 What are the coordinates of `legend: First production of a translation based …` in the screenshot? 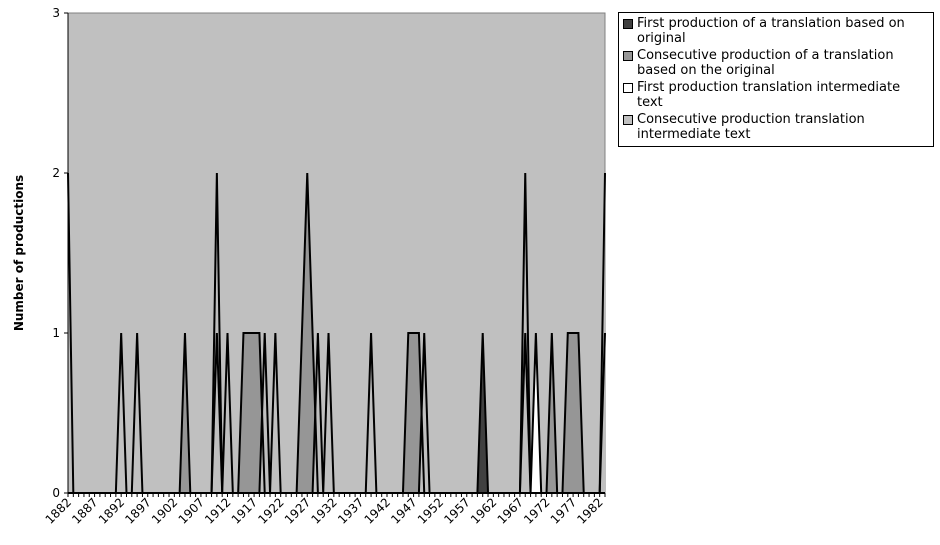 It's located at (776, 79).